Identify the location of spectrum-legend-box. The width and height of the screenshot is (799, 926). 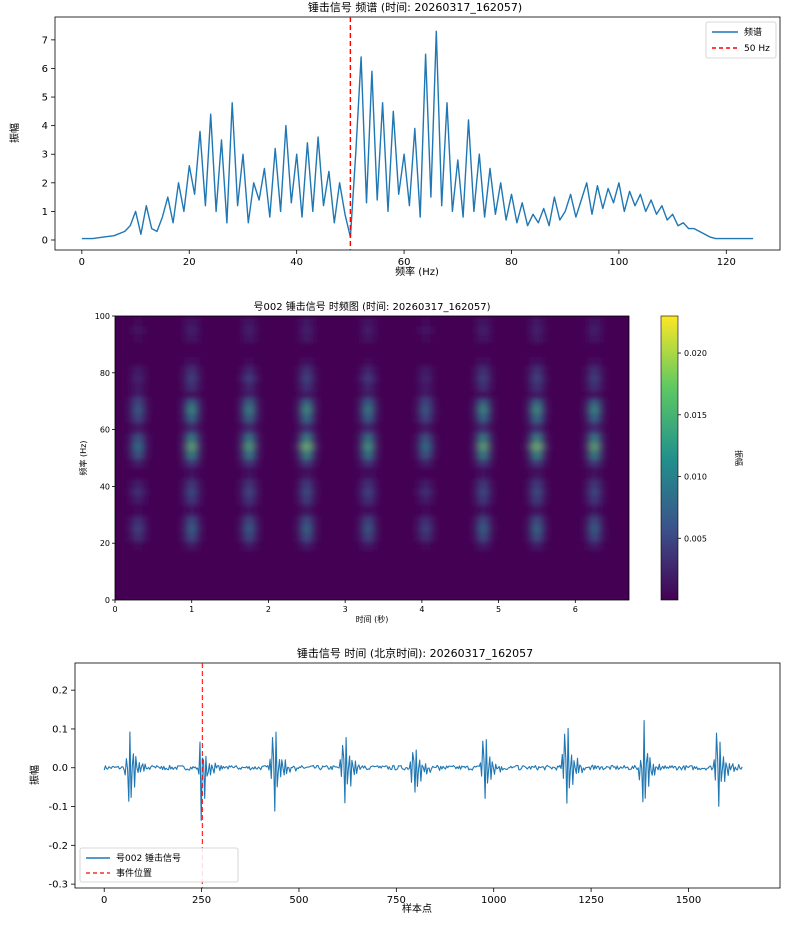
(741, 40).